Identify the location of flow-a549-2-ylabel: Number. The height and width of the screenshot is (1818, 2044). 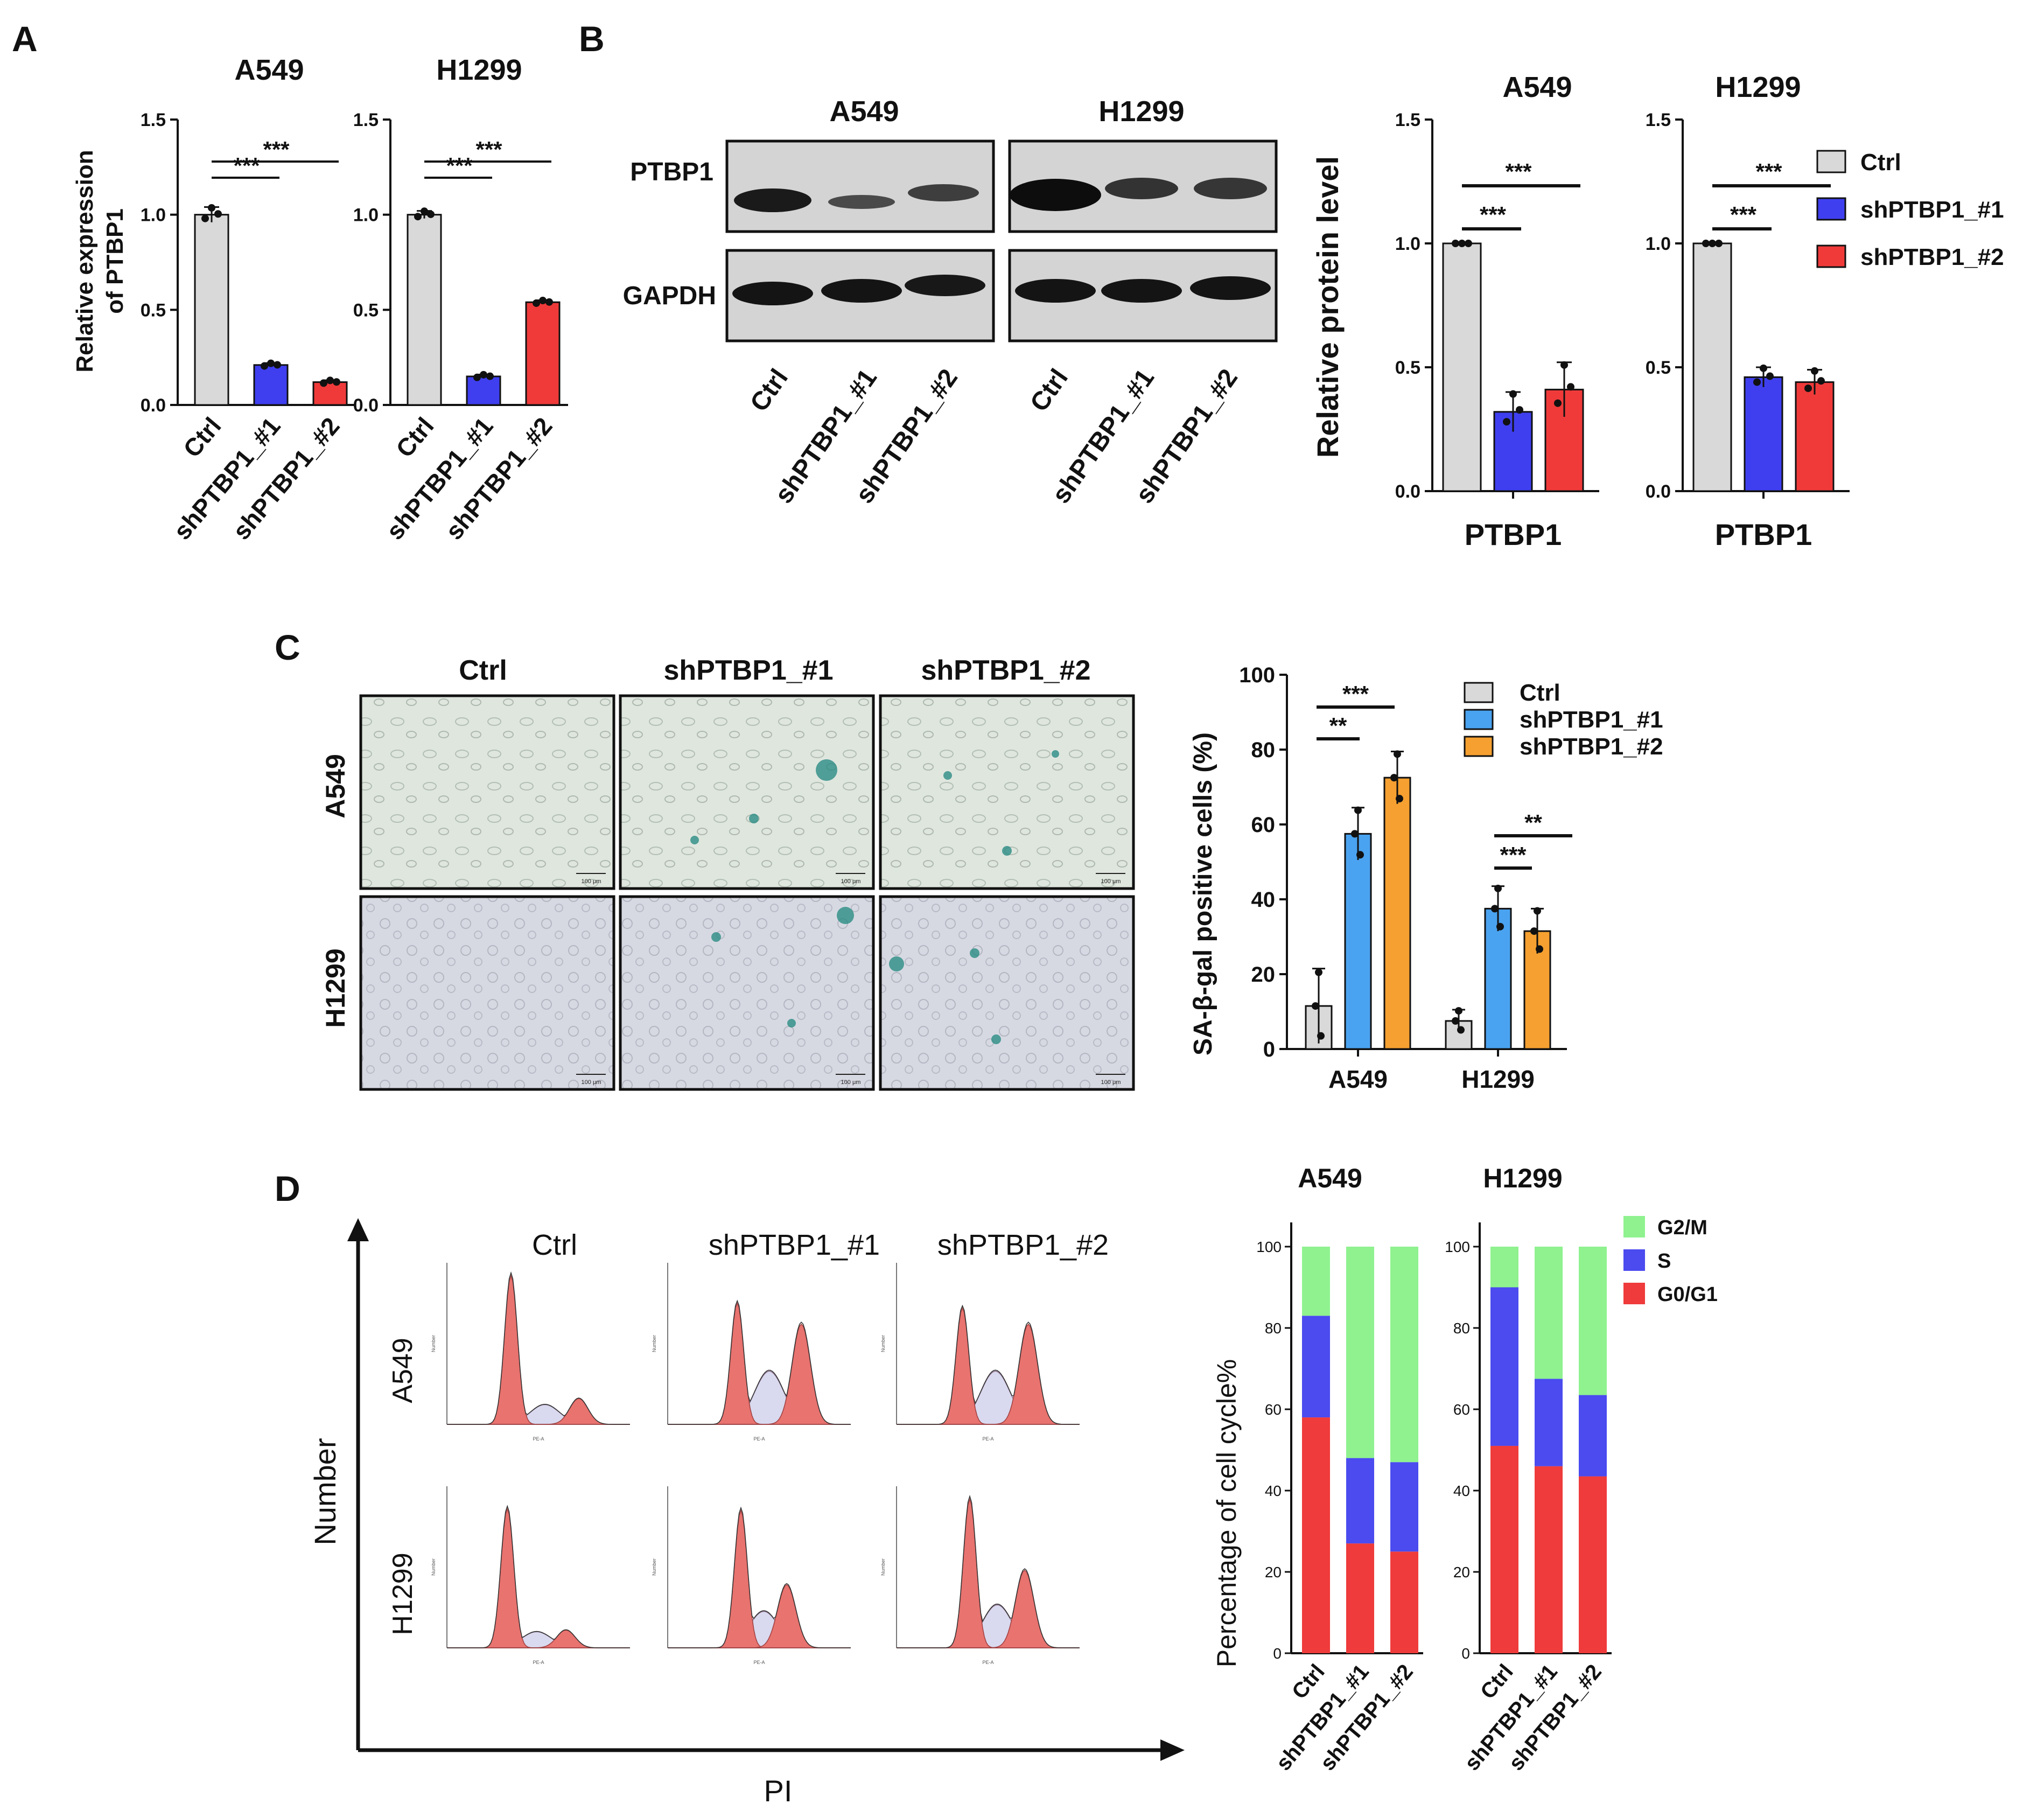
(883, 1343).